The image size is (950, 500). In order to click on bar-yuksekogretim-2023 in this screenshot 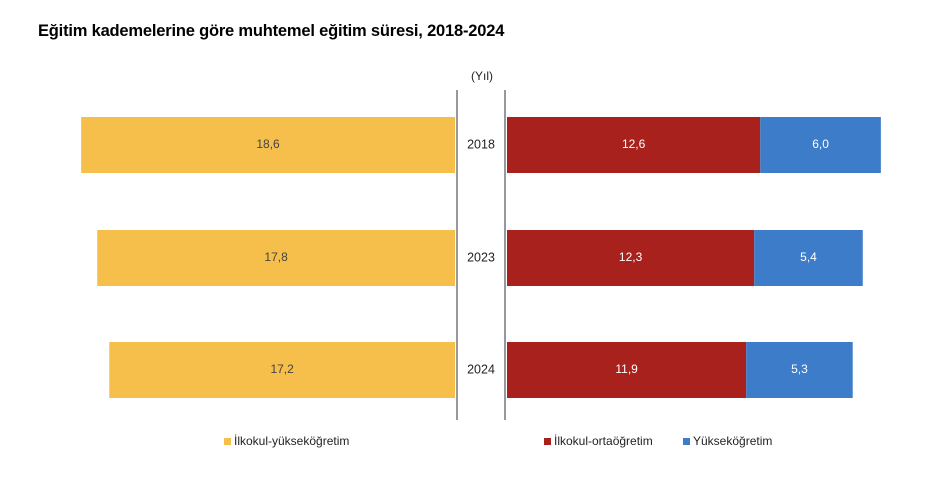, I will do `click(808, 258)`.